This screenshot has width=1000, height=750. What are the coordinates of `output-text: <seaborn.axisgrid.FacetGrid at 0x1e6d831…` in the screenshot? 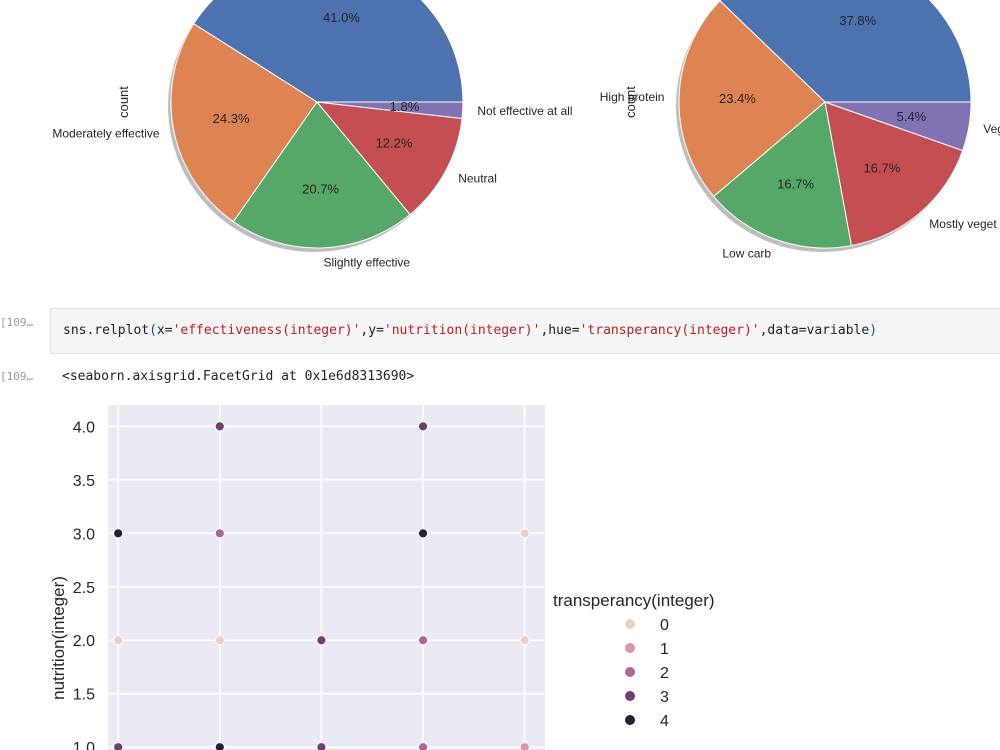 It's located at (238, 376).